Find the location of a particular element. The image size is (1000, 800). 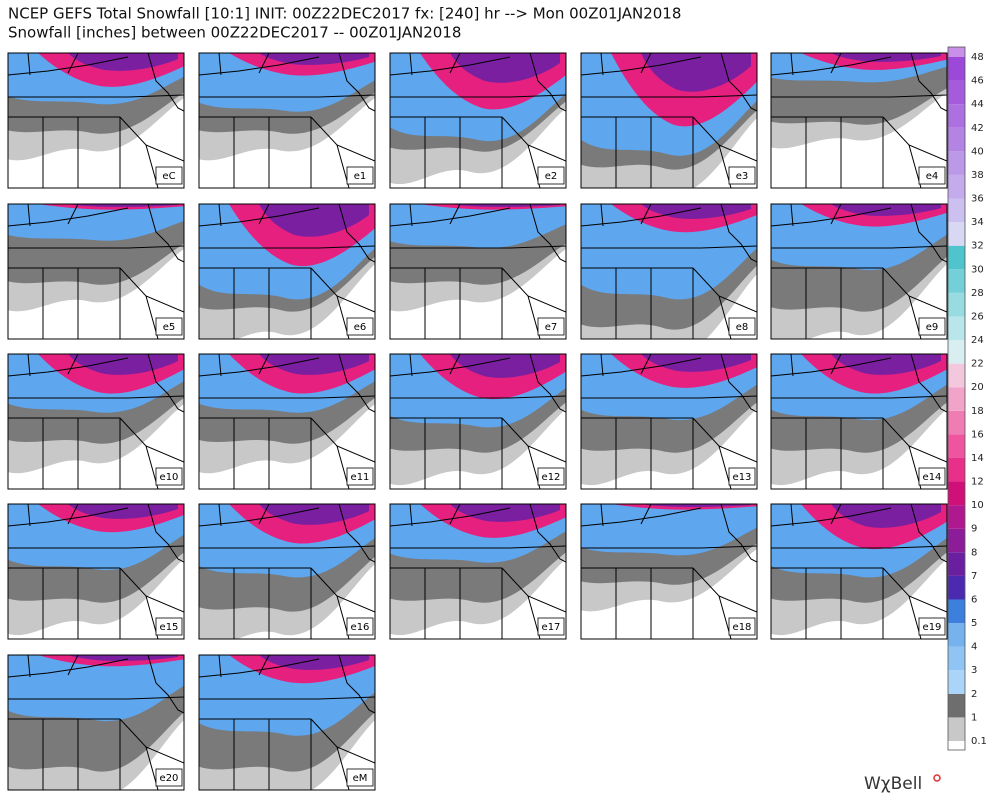

panel-label: e8 is located at coordinates (742, 327).